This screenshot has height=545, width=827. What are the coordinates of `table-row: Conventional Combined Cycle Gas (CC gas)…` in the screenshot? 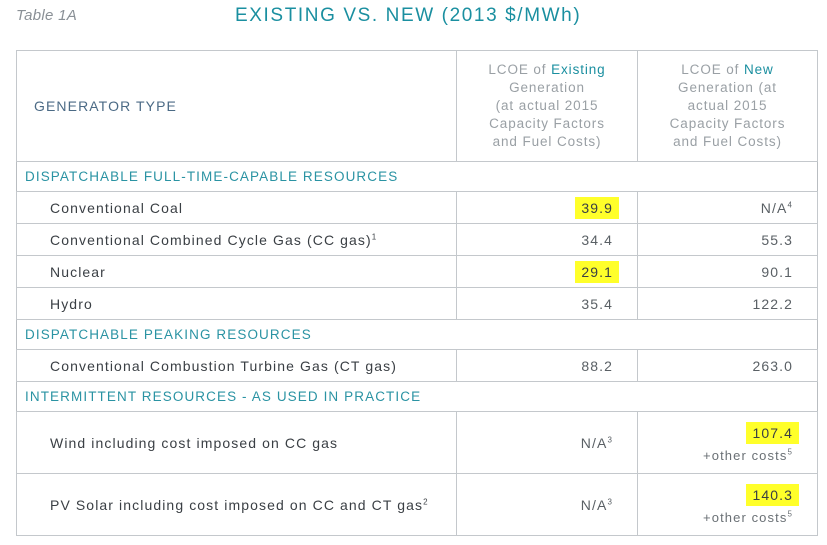 It's located at (417, 239).